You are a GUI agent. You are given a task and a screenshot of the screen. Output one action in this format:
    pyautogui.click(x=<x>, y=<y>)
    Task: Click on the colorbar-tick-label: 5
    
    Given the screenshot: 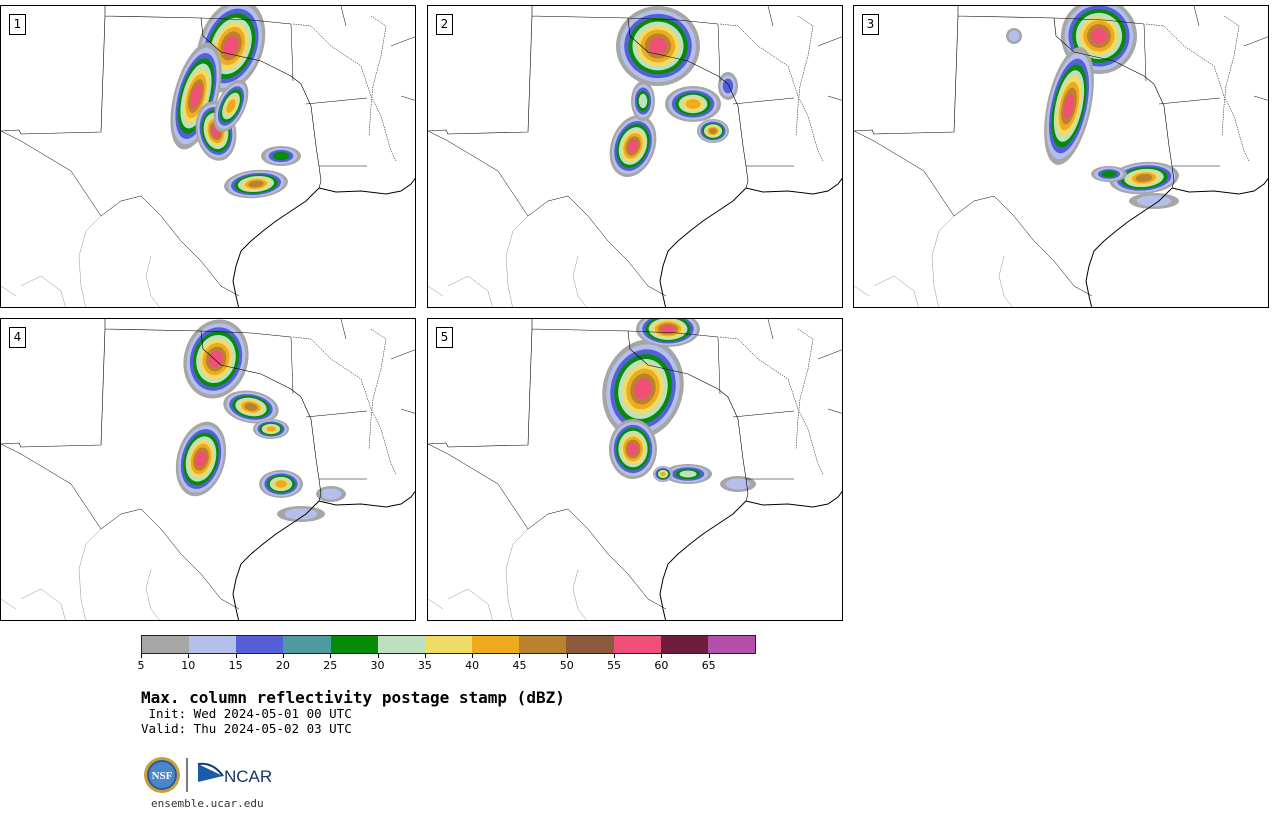 What is the action you would take?
    pyautogui.click(x=141, y=665)
    